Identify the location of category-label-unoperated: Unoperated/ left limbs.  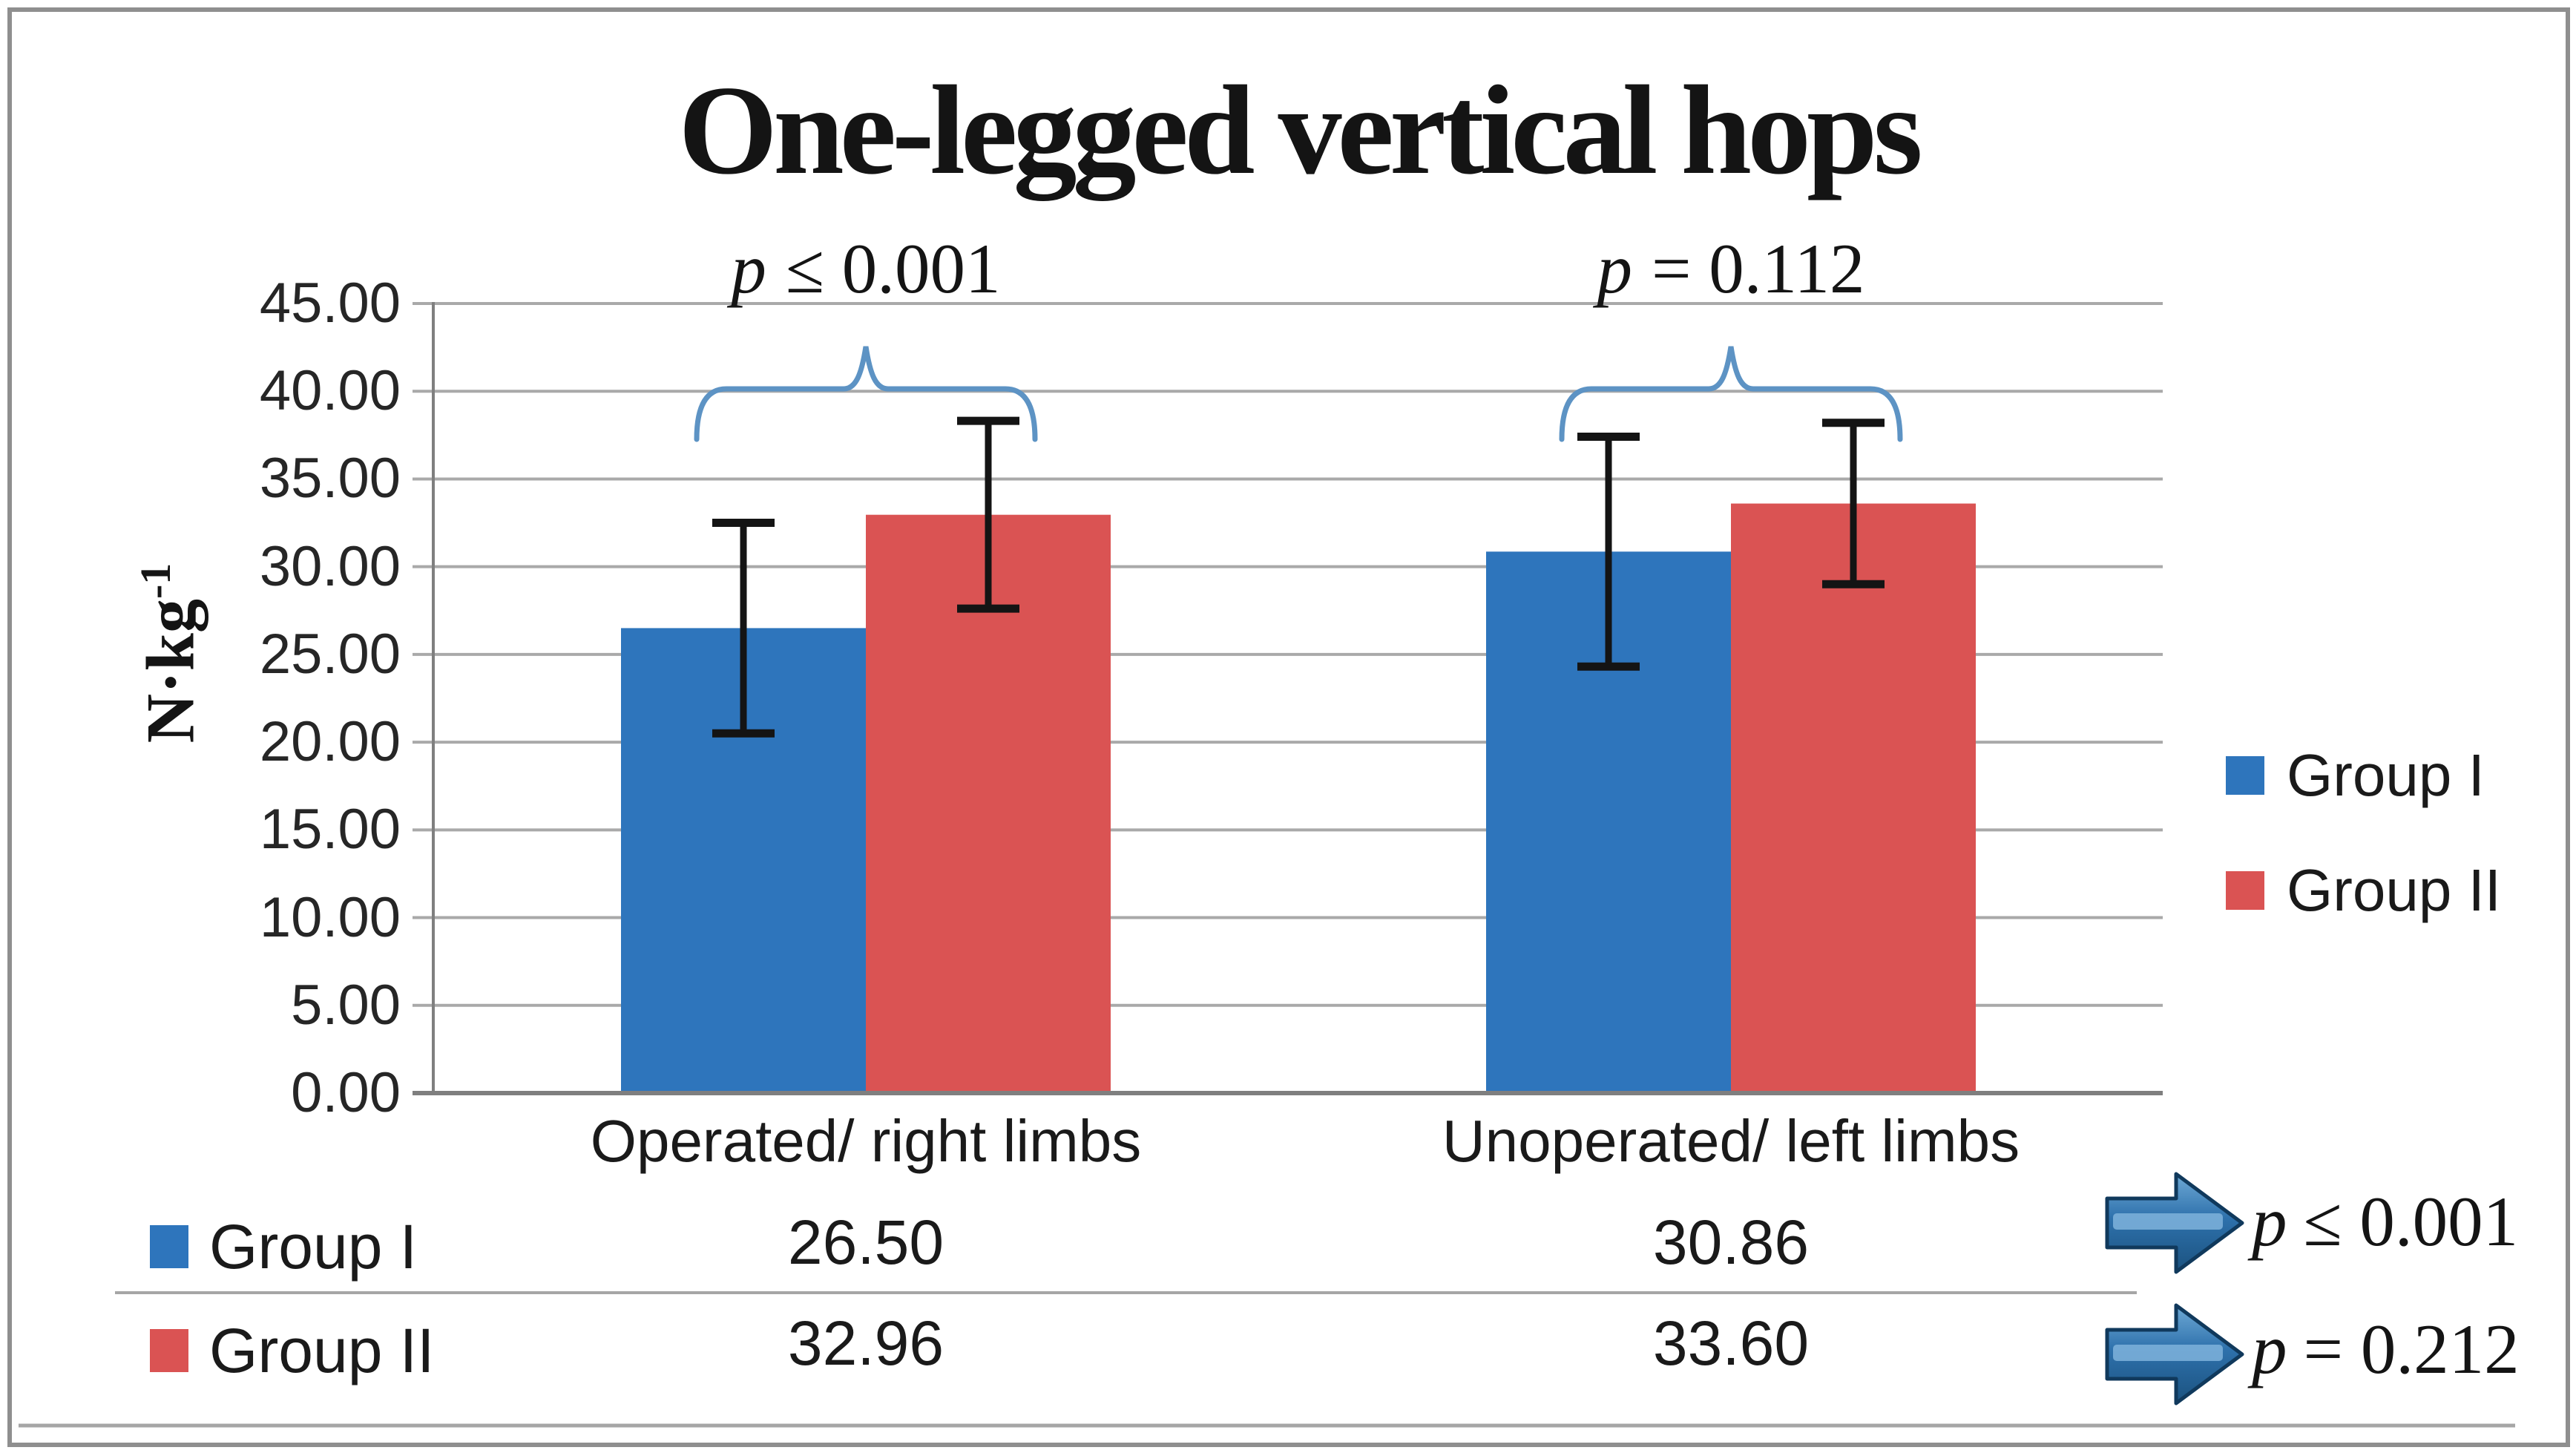
(1731, 1141).